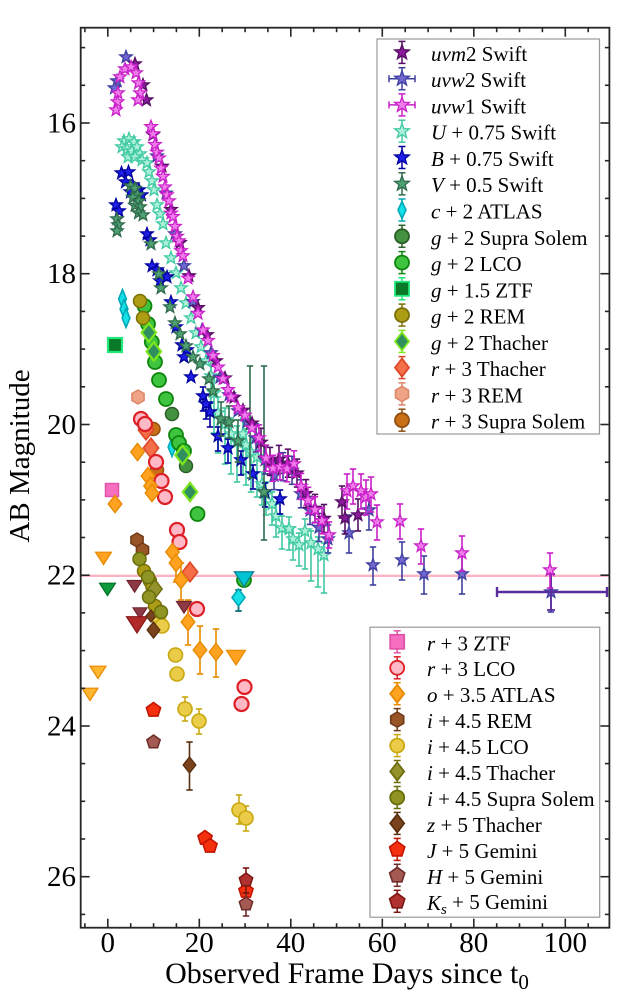  I want to click on svg-text: g + 2 Supra Solem, so click(509, 238).